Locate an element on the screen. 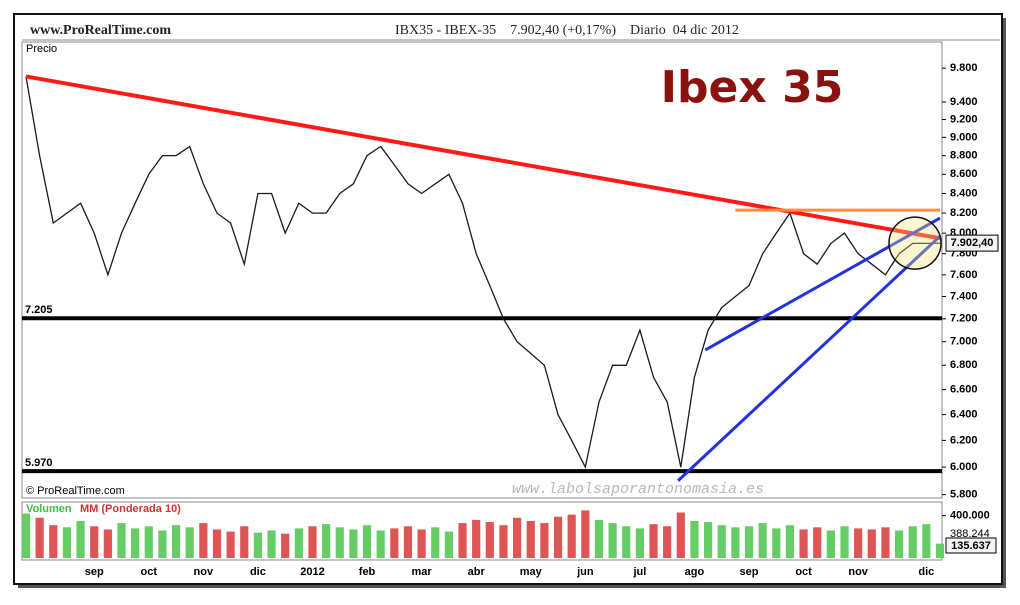  volume-ma-label: 388.244 is located at coordinates (970, 534).